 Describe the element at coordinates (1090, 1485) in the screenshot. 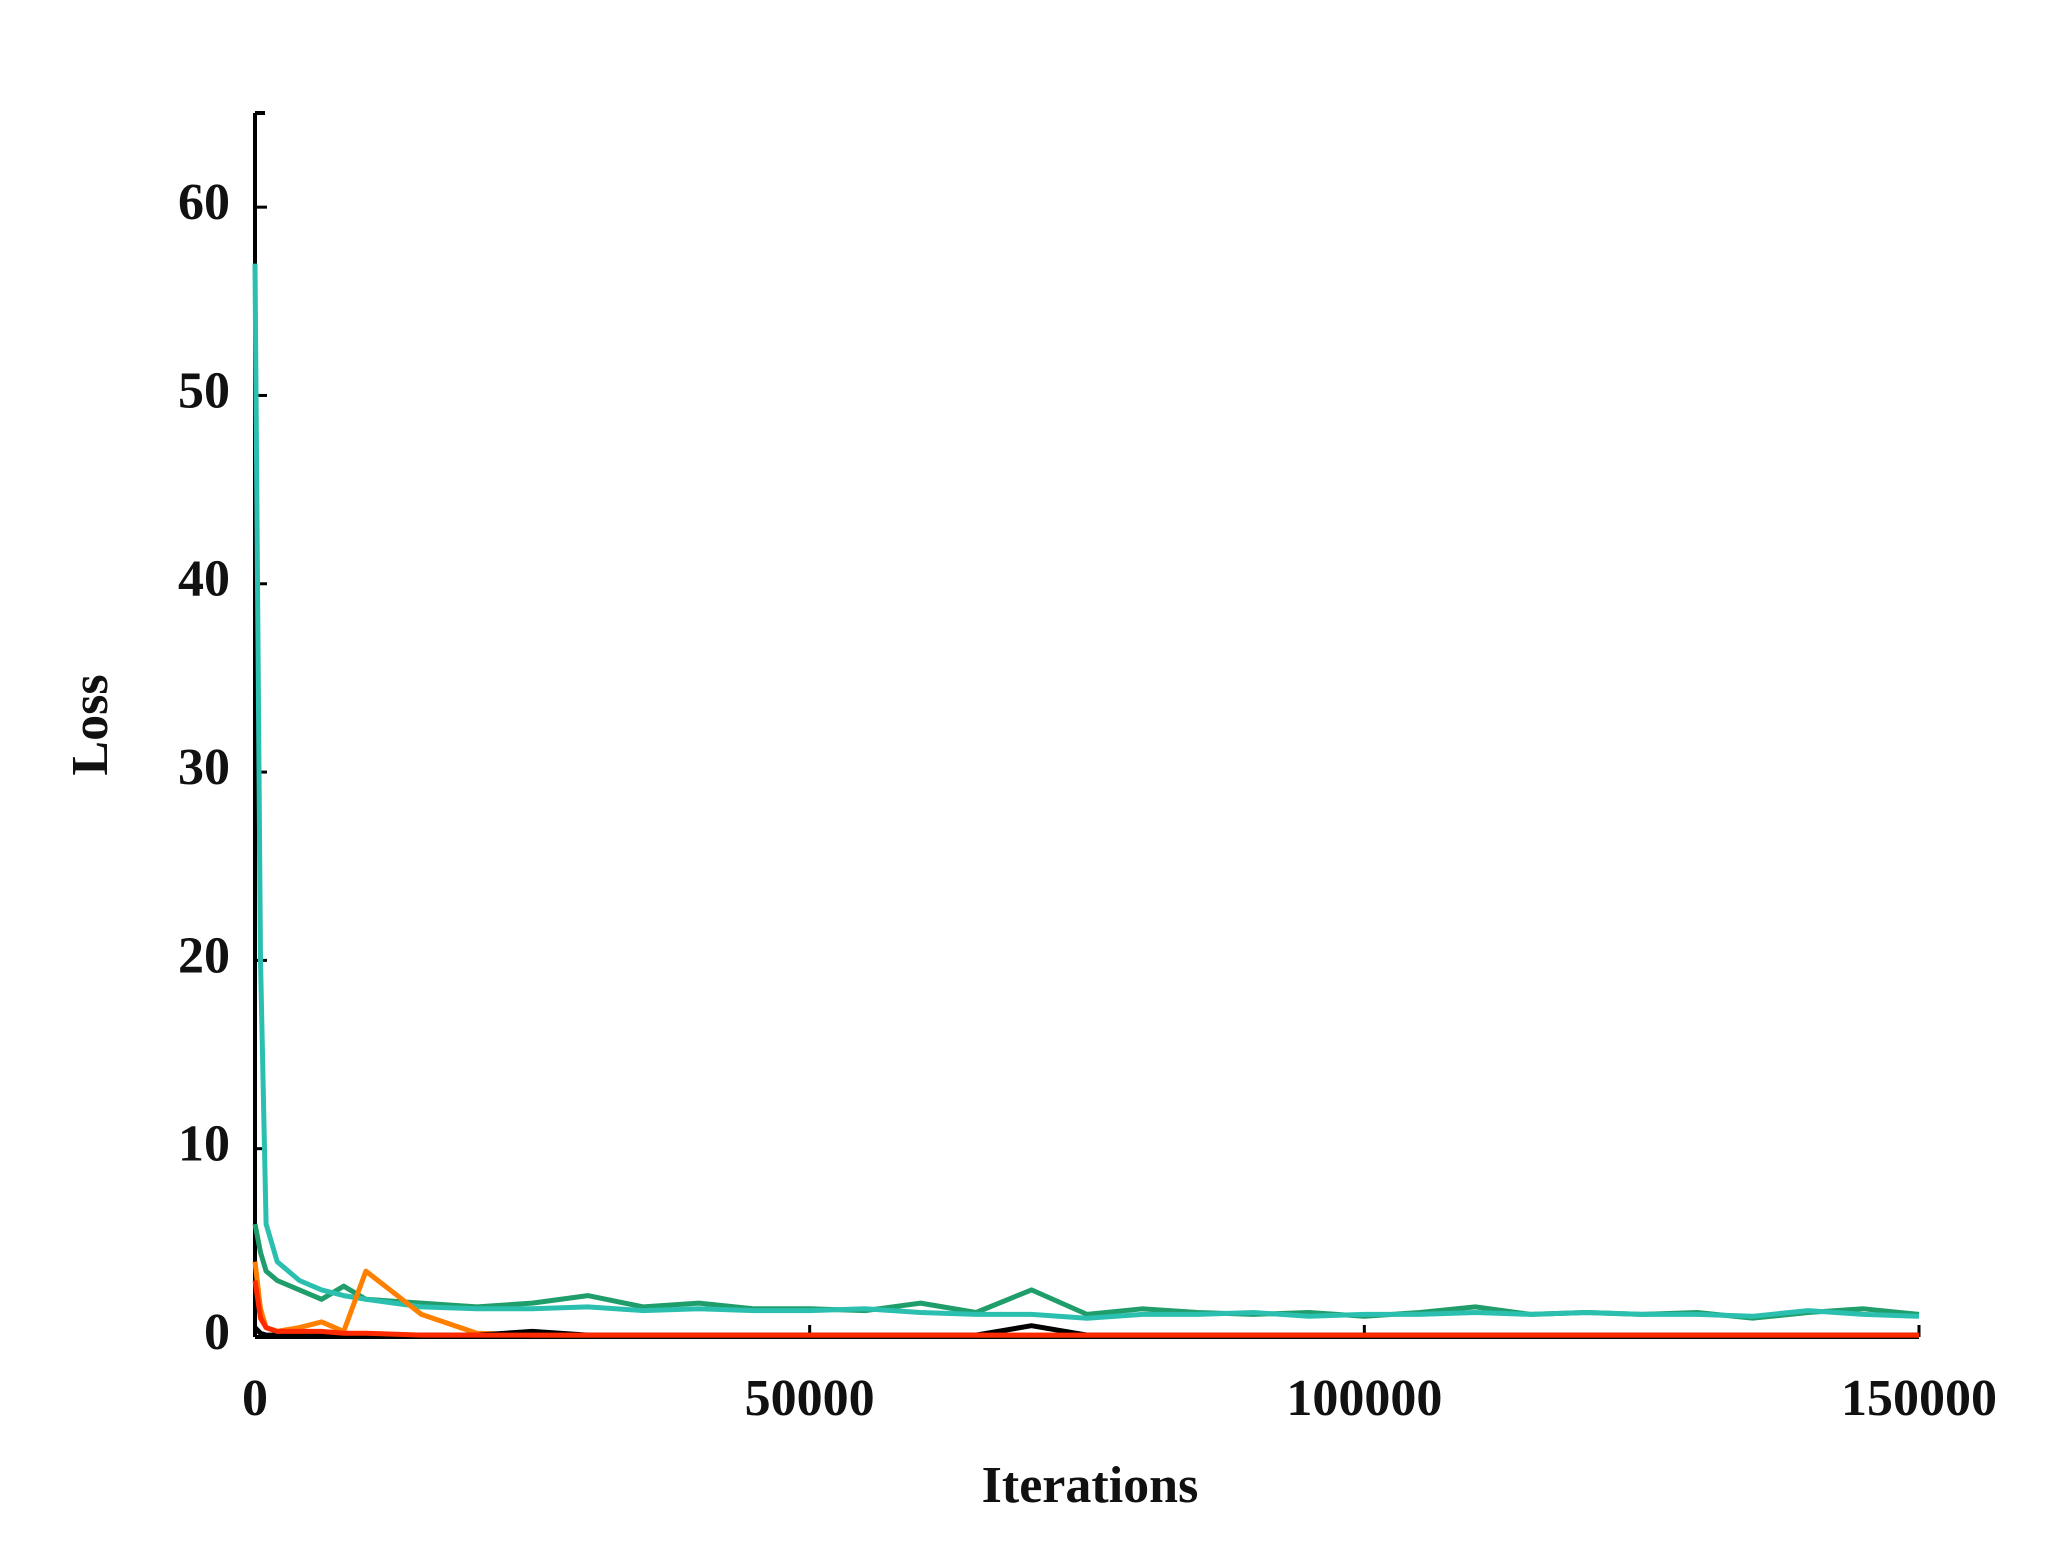

I see `x-axis-label: Iterations` at that location.